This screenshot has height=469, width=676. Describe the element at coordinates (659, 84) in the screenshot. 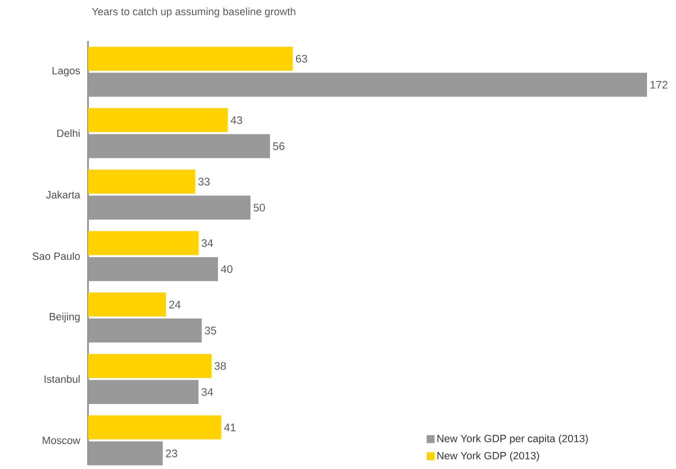

I see `data-label: 172` at that location.